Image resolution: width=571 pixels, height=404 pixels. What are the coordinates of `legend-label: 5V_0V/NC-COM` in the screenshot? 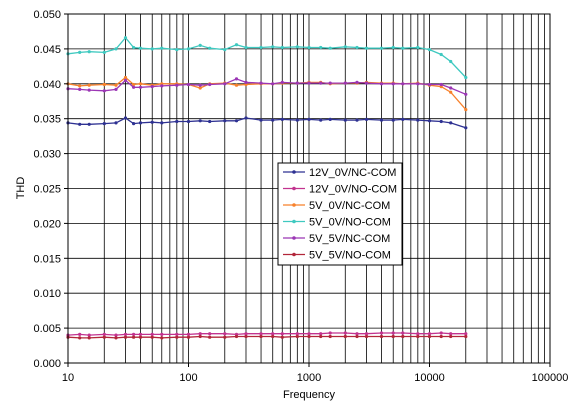 It's located at (349, 206).